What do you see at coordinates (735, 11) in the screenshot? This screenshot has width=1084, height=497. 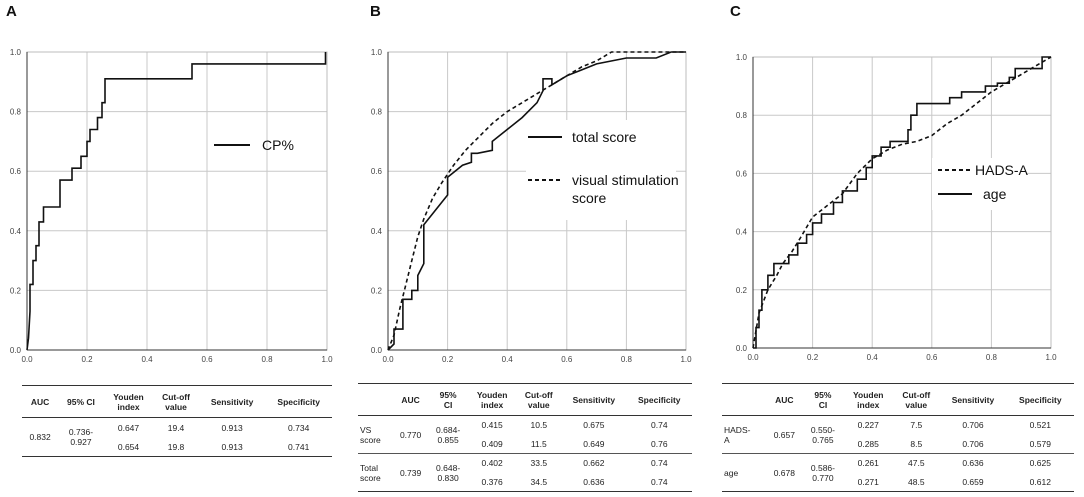 I see `panel-letter-c: C` at bounding box center [735, 11].